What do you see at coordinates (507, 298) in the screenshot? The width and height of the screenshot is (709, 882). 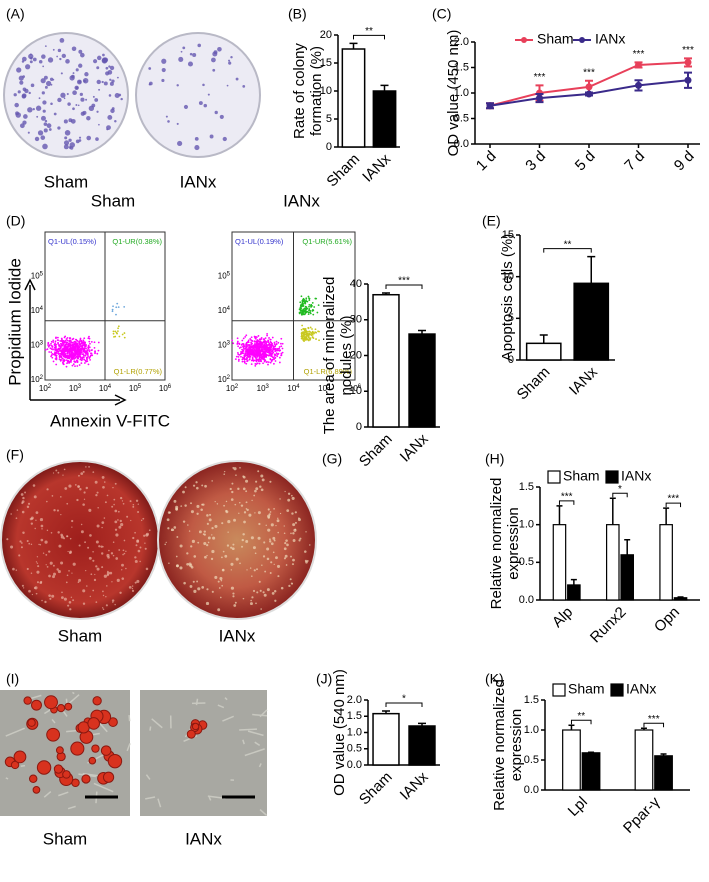 I see `y-axis-title: Apoptosis cells (%)` at bounding box center [507, 298].